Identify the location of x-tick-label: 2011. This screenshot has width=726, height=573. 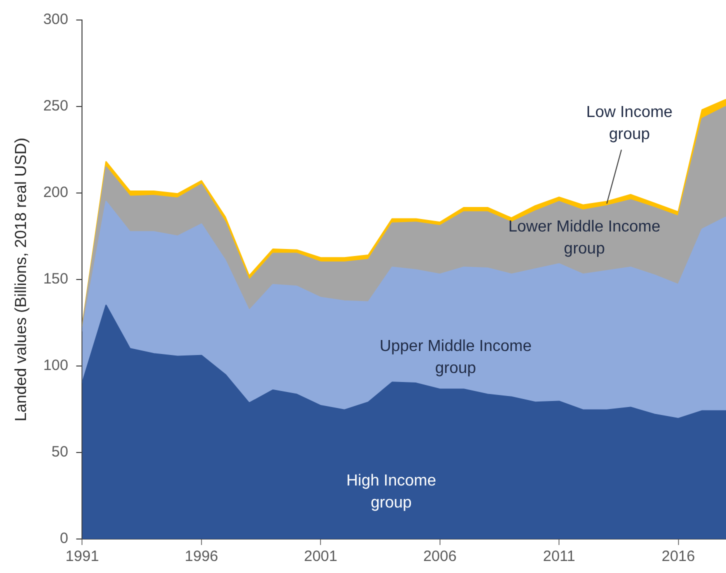
(559, 557).